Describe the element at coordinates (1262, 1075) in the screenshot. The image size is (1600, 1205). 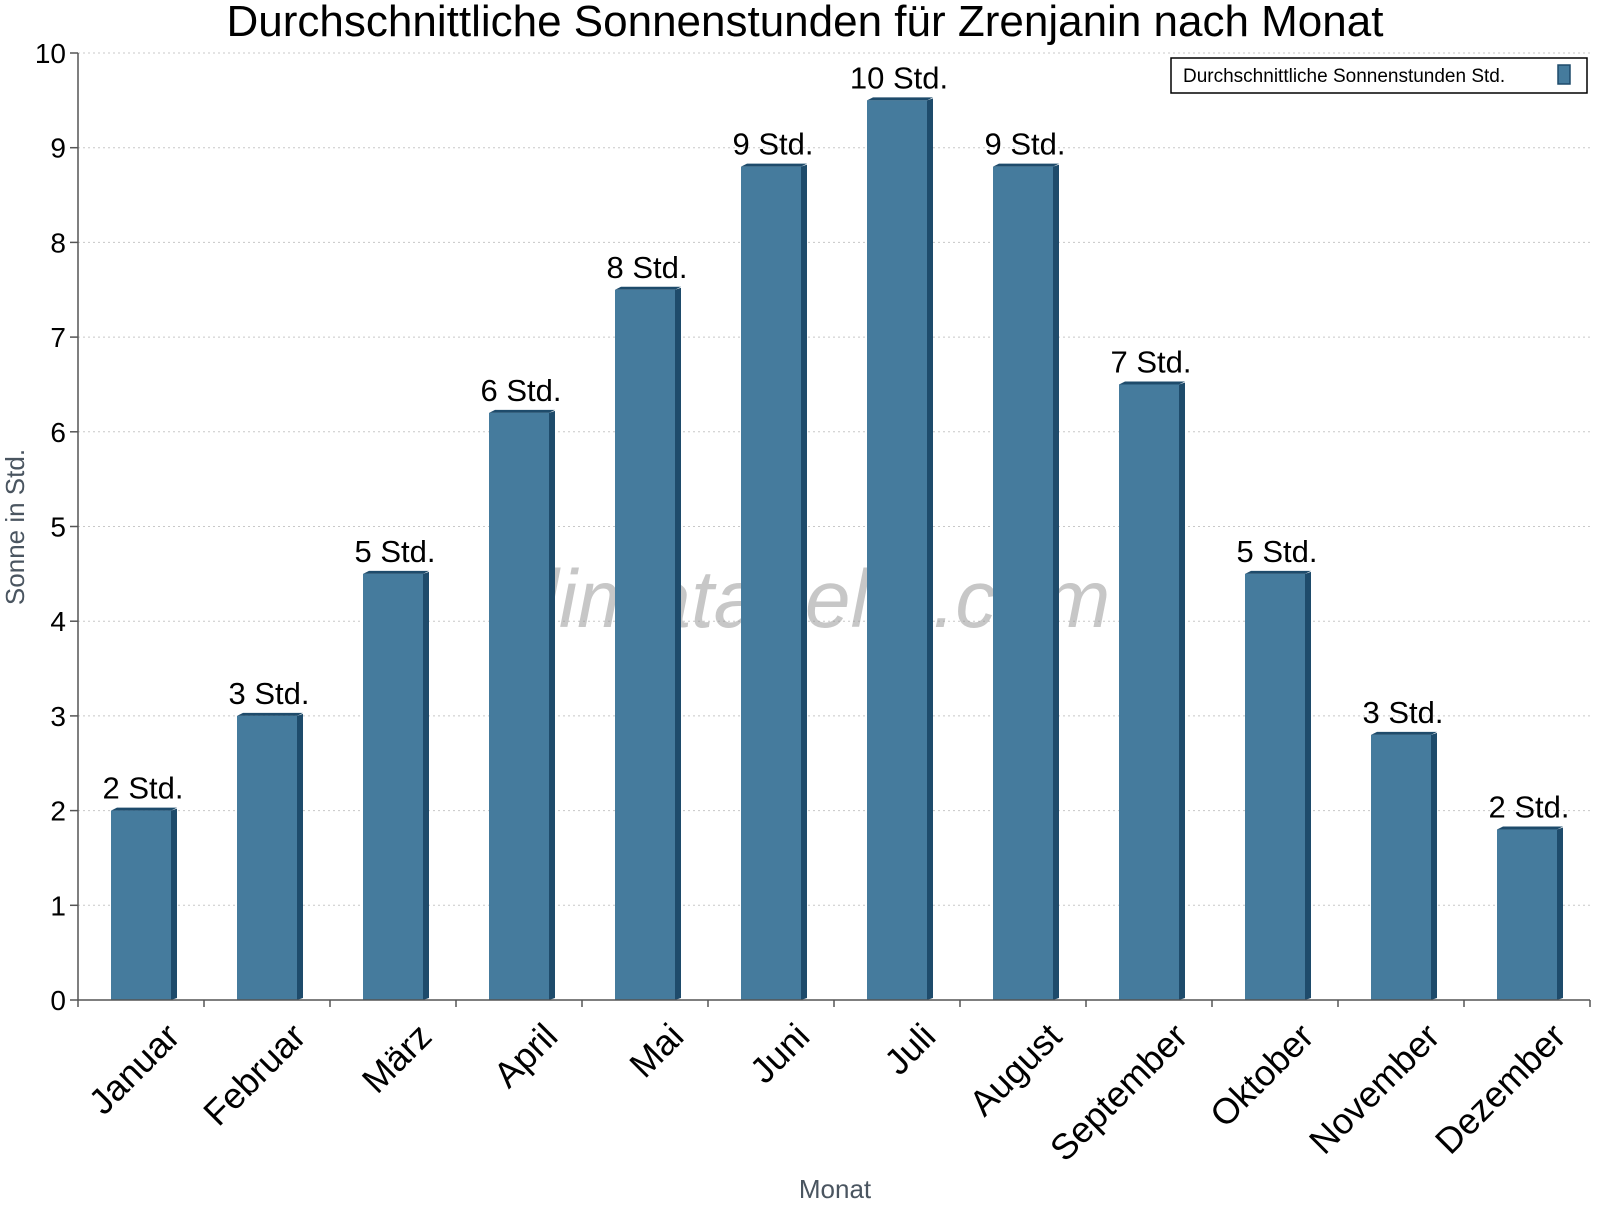
I see `x-tick-label: Oktober` at that location.